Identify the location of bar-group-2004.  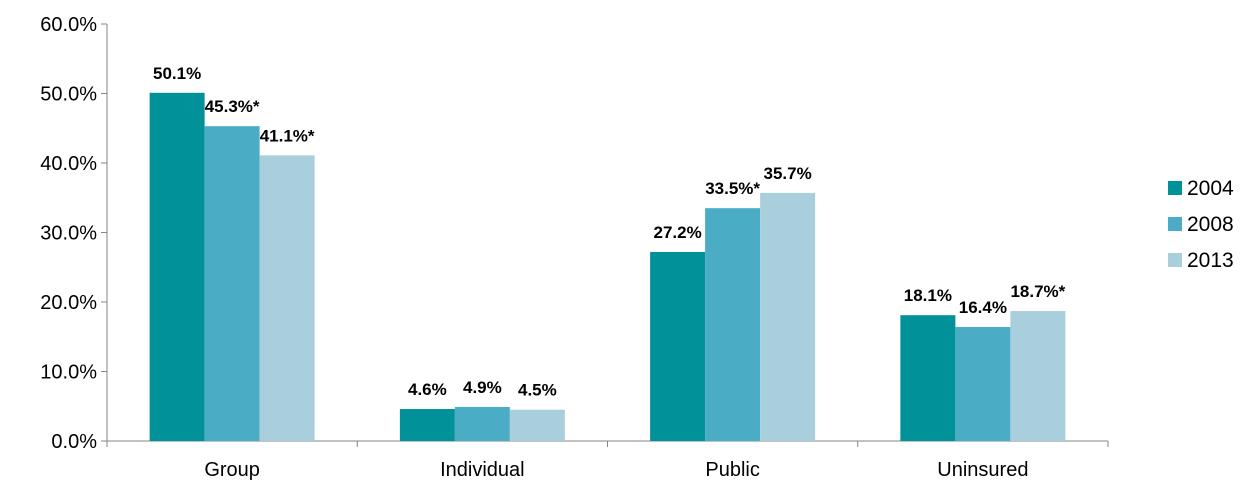
(177, 267).